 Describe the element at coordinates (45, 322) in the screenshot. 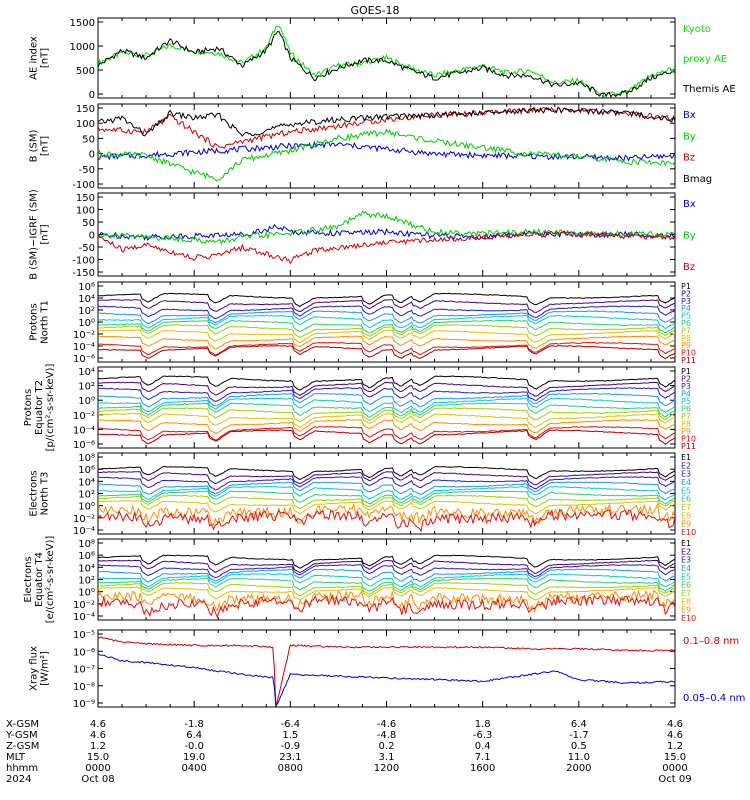

I see `y-axis-label: North T1` at that location.